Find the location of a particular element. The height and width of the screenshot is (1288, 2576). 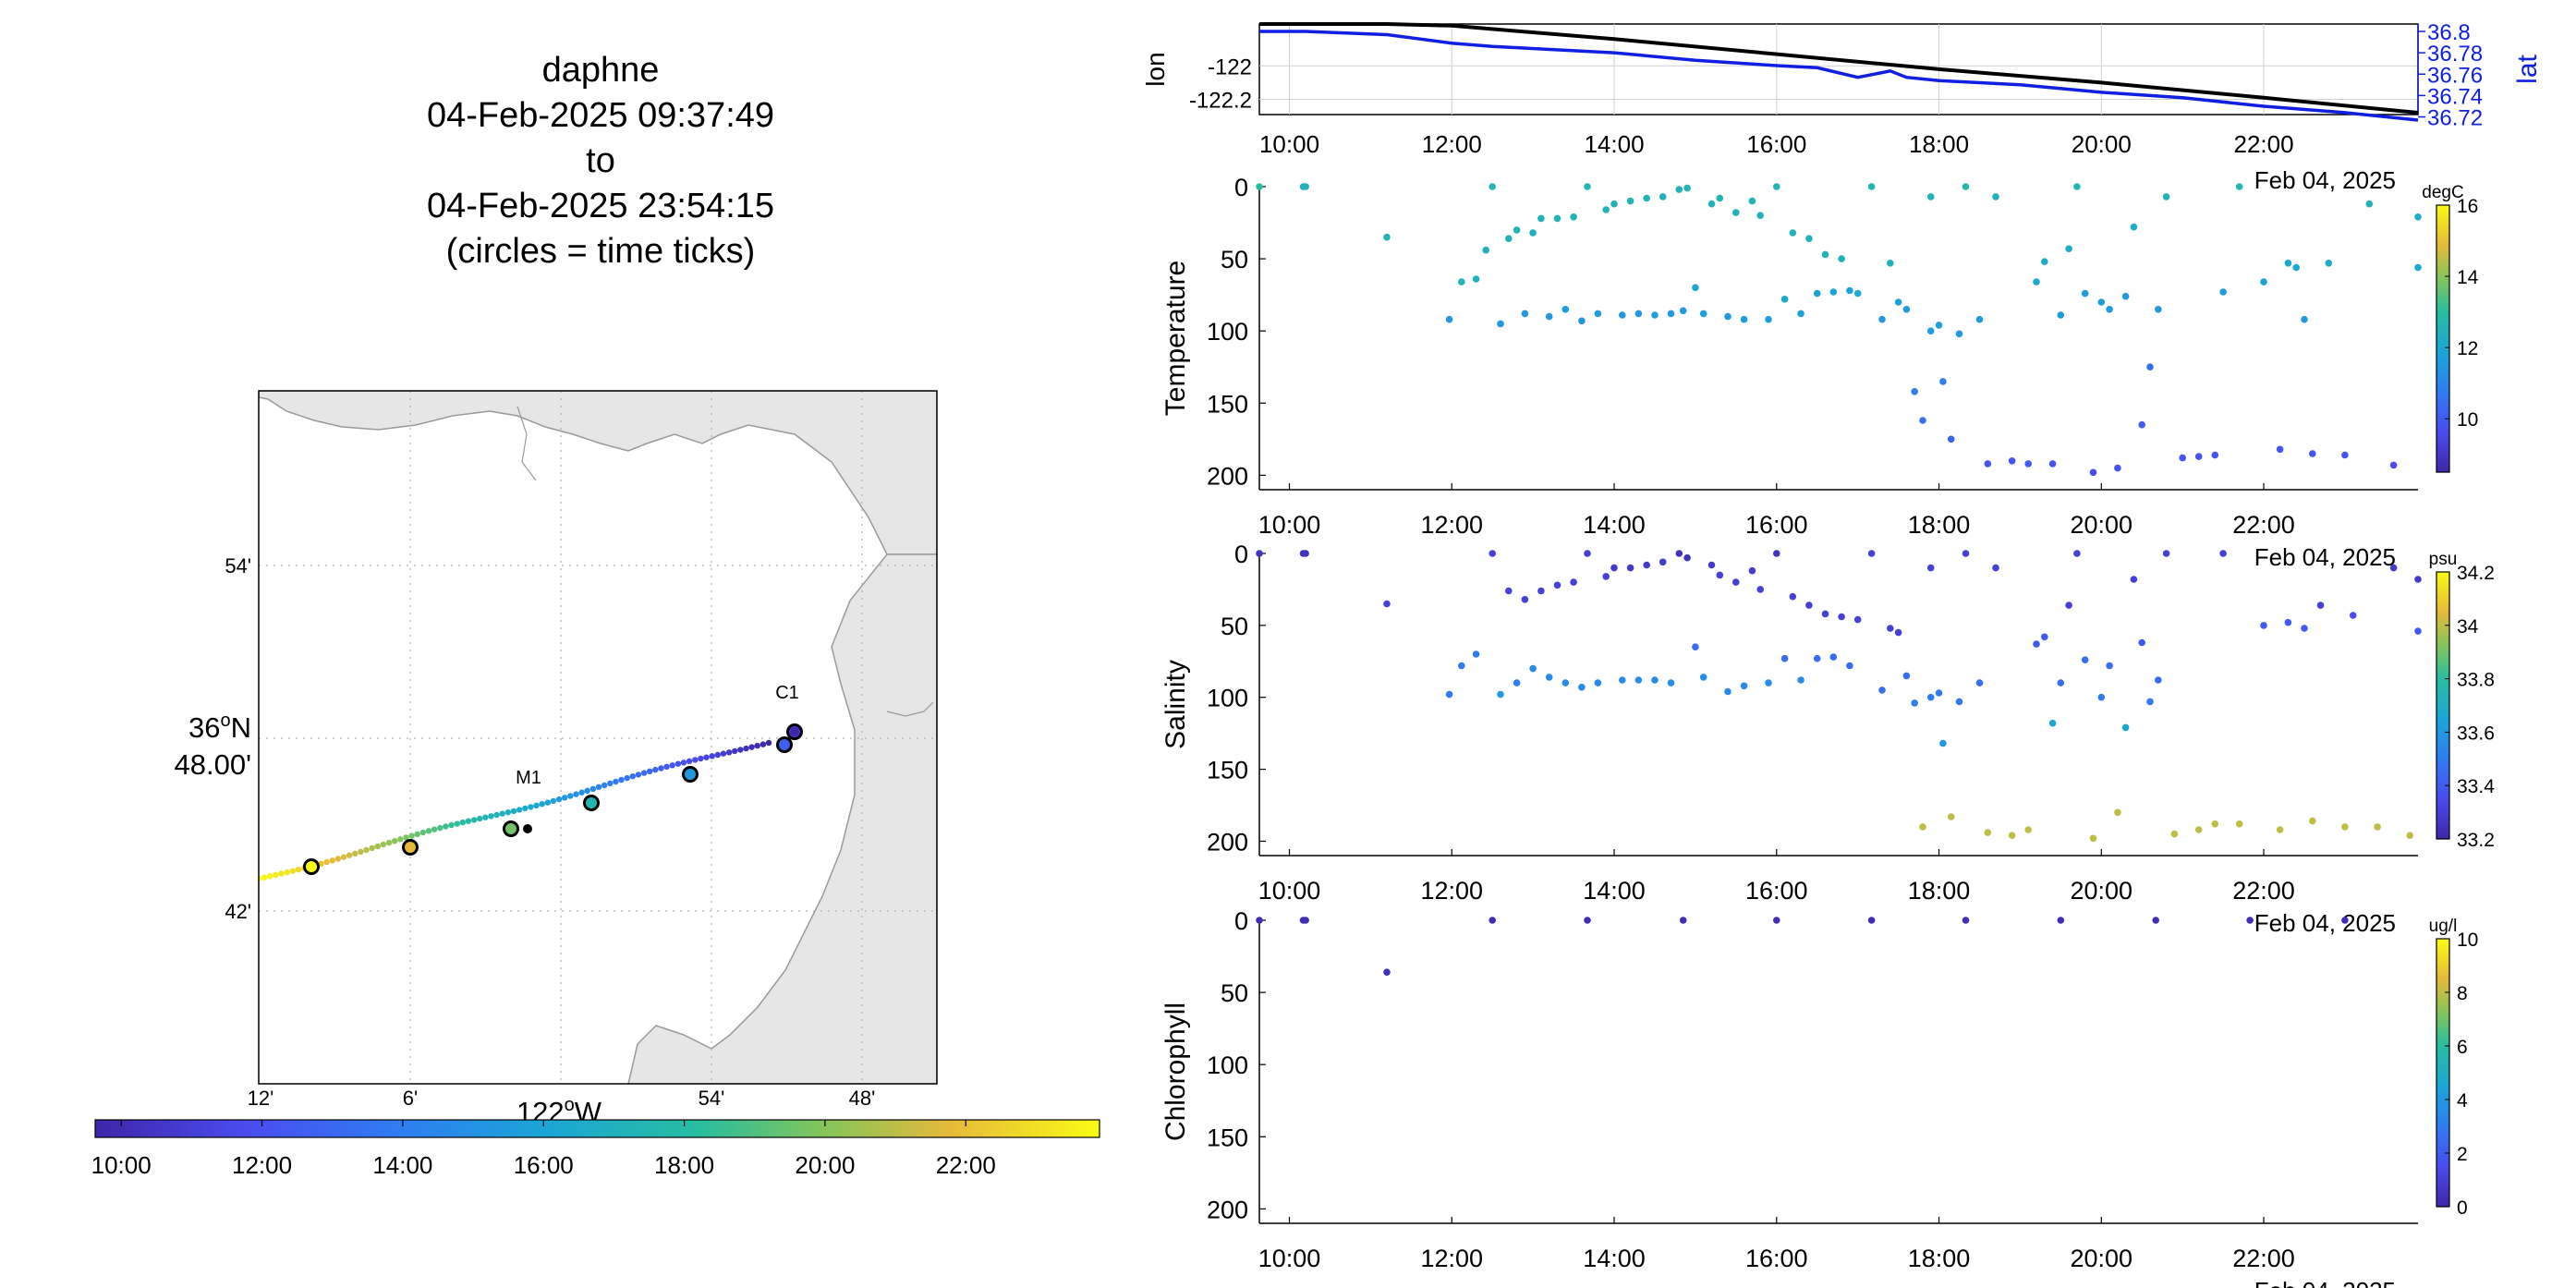

time-colorbar-label: 22:00 is located at coordinates (966, 1165).